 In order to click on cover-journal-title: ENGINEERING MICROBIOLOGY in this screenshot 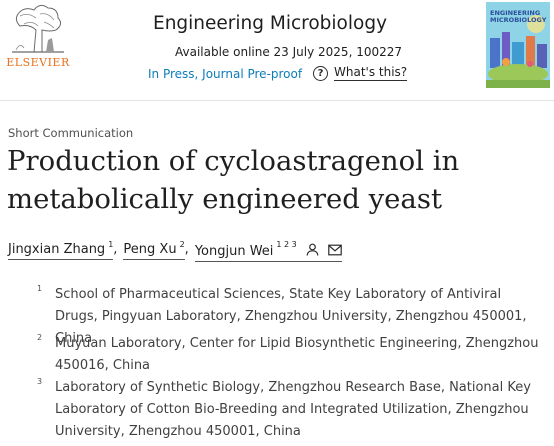, I will do `click(518, 16)`.